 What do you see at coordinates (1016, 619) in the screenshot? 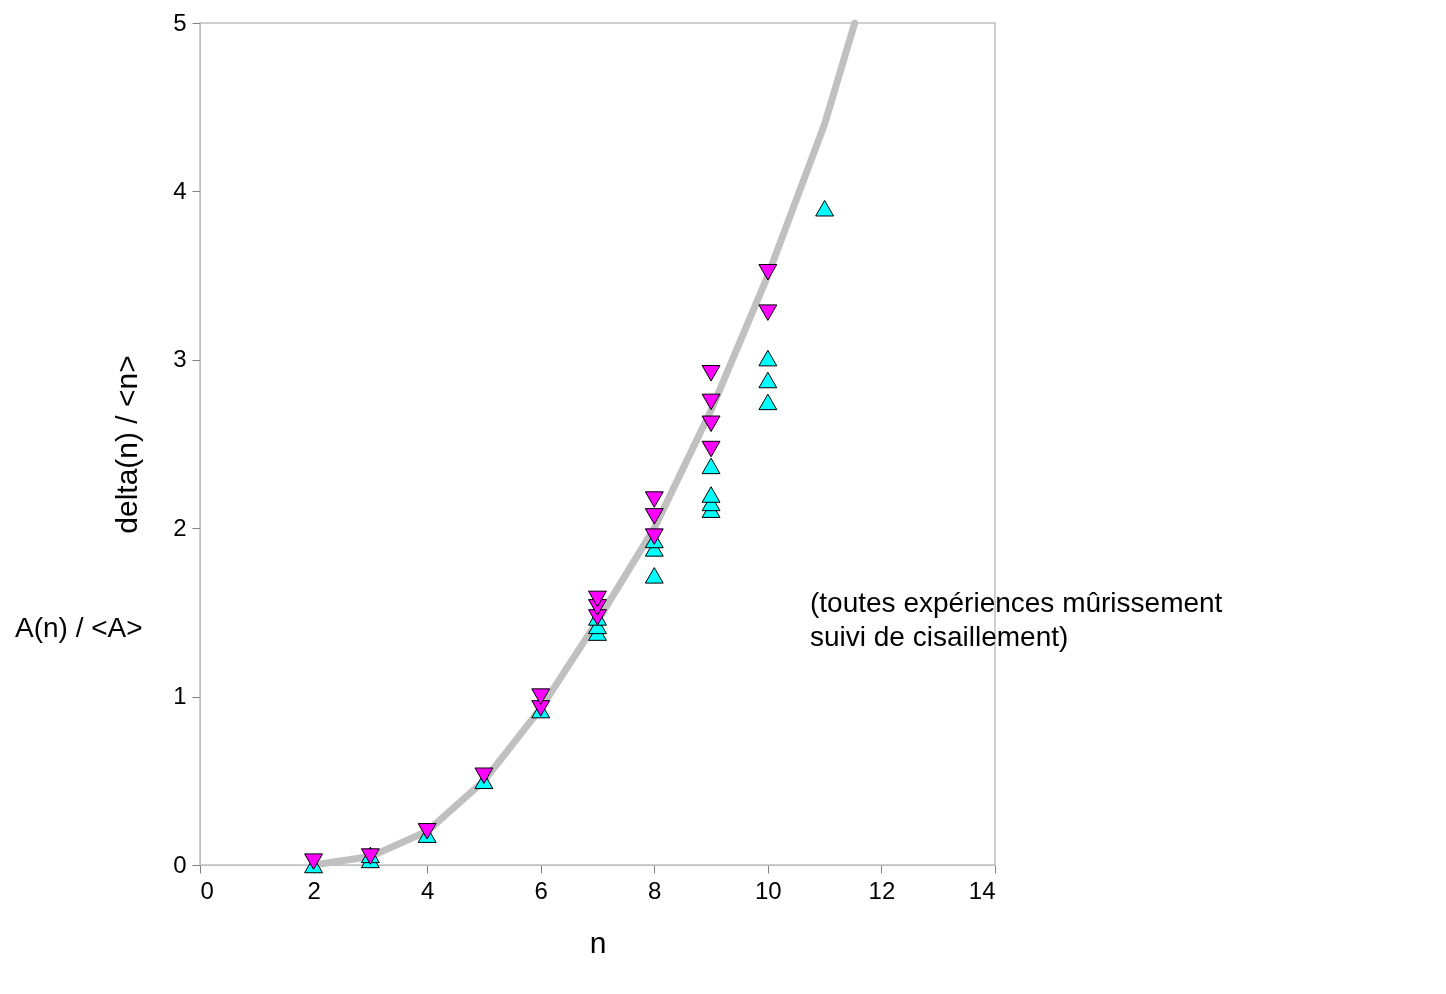
I see `annotation: (toutes expériences mûrissement suivi de cisaillement)` at bounding box center [1016, 619].